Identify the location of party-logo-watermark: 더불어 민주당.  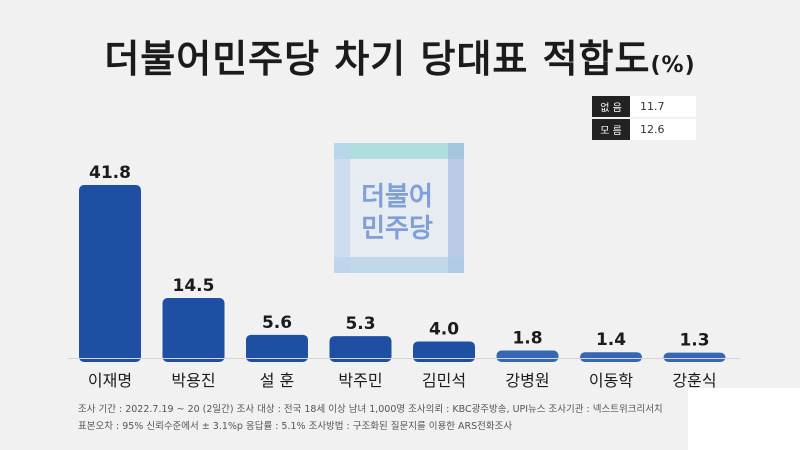
(399, 208).